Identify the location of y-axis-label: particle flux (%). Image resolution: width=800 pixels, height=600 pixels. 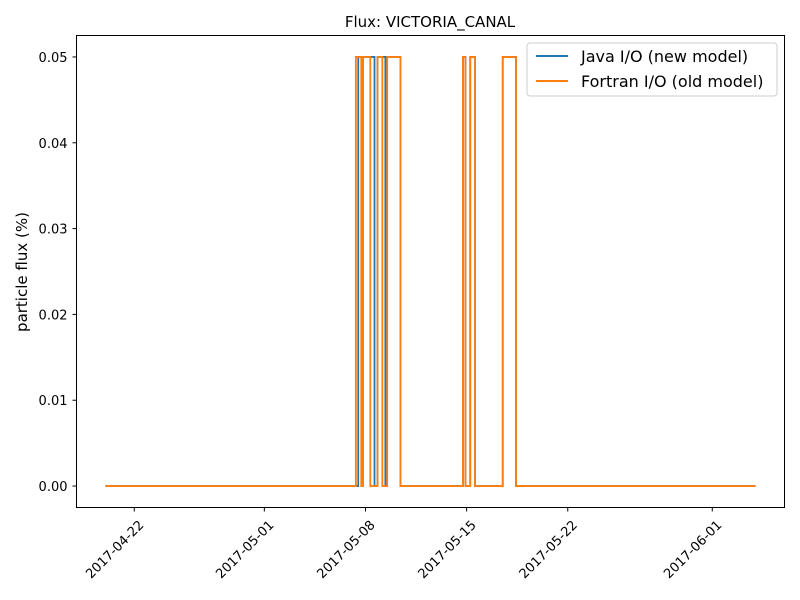
(22, 272).